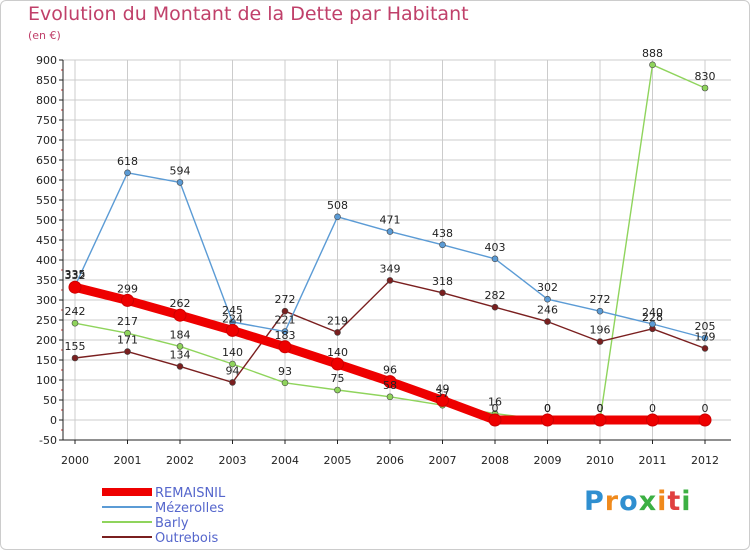 The image size is (750, 550). What do you see at coordinates (46, 160) in the screenshot?
I see `y-tick-label: 650` at bounding box center [46, 160].